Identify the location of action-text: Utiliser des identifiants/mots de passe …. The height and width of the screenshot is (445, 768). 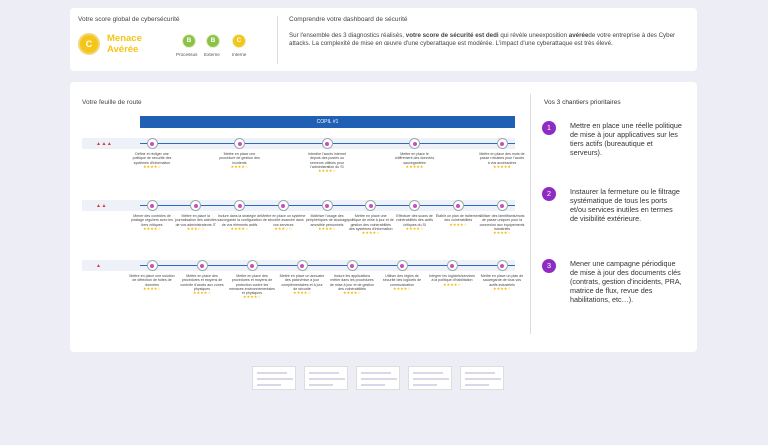
(502, 222).